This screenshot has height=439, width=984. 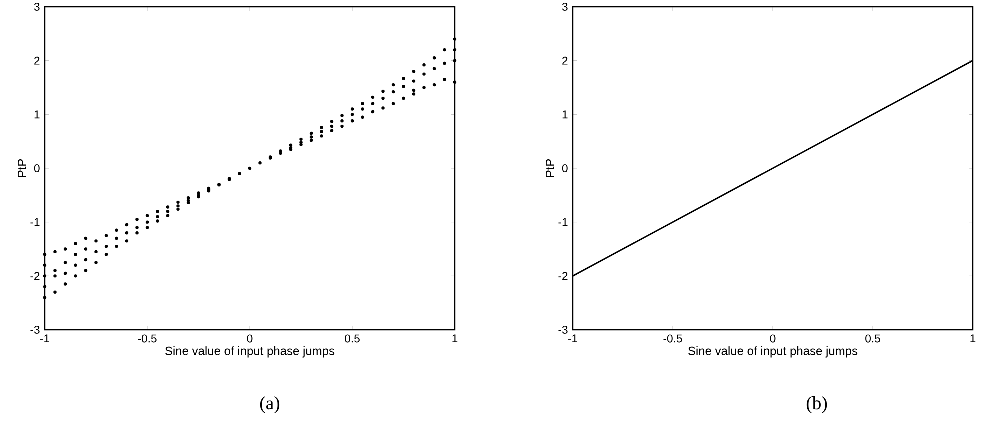 What do you see at coordinates (270, 405) in the screenshot?
I see `text: (a)` at bounding box center [270, 405].